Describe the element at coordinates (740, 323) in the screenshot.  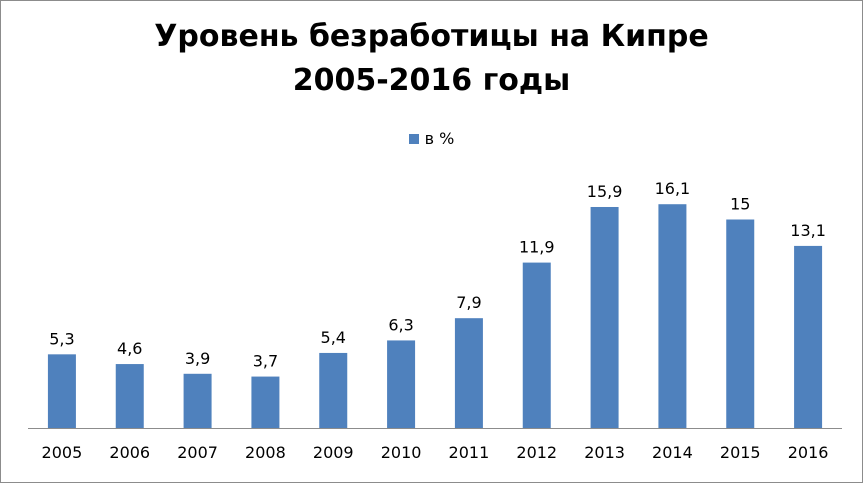
I see `bar-2015` at that location.